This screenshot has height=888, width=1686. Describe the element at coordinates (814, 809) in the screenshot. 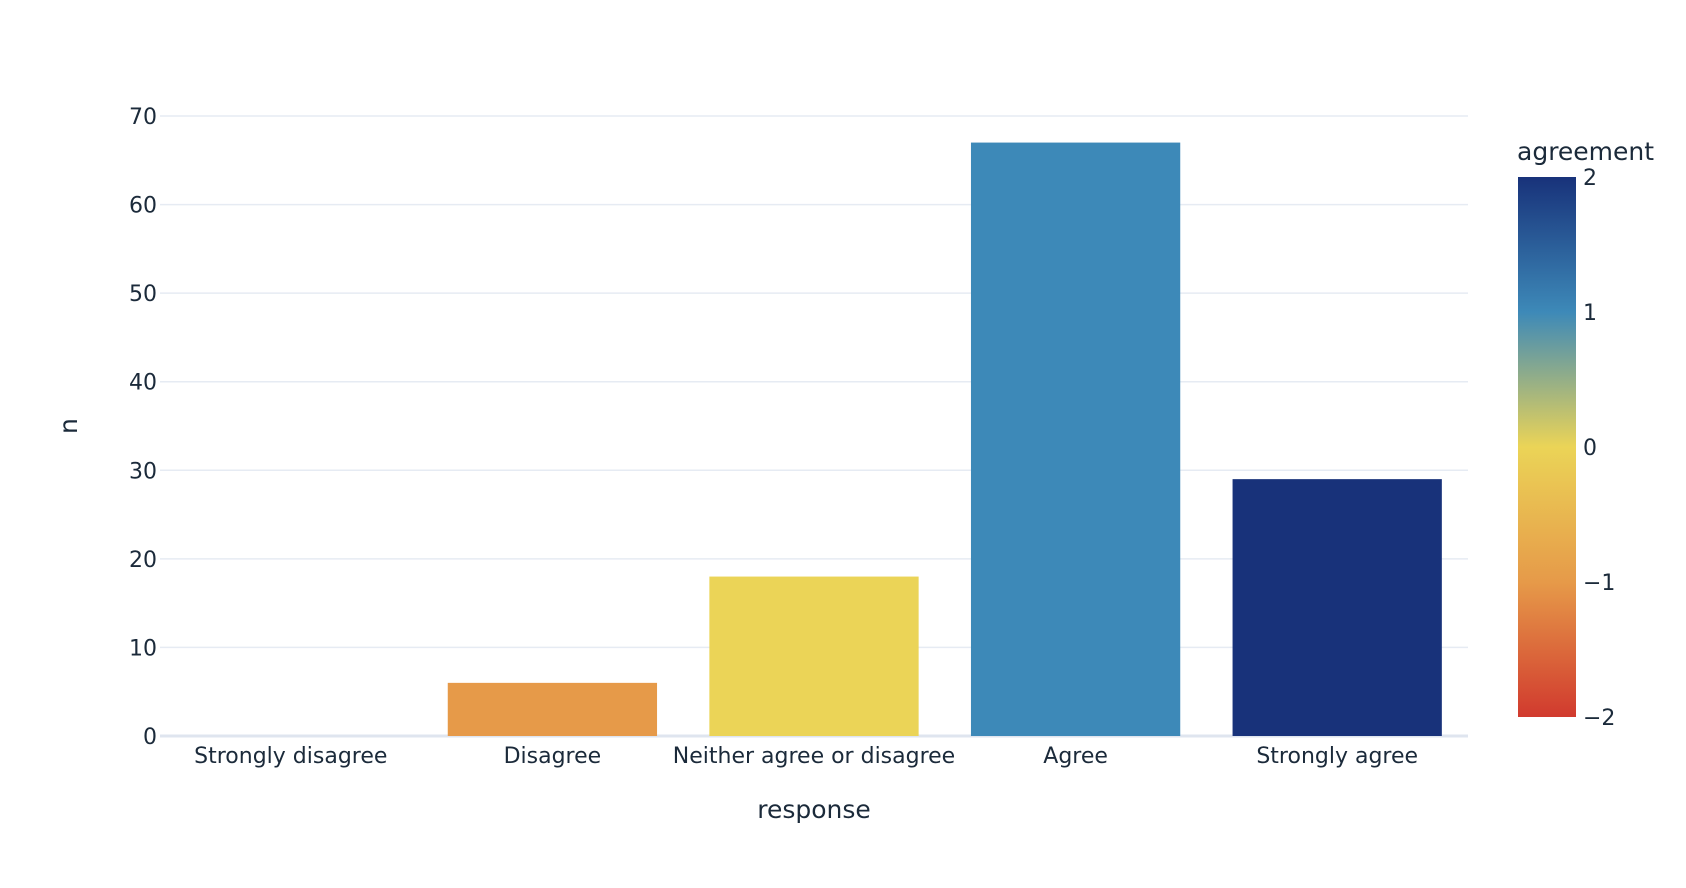

I see `x-axis-title: response` at that location.